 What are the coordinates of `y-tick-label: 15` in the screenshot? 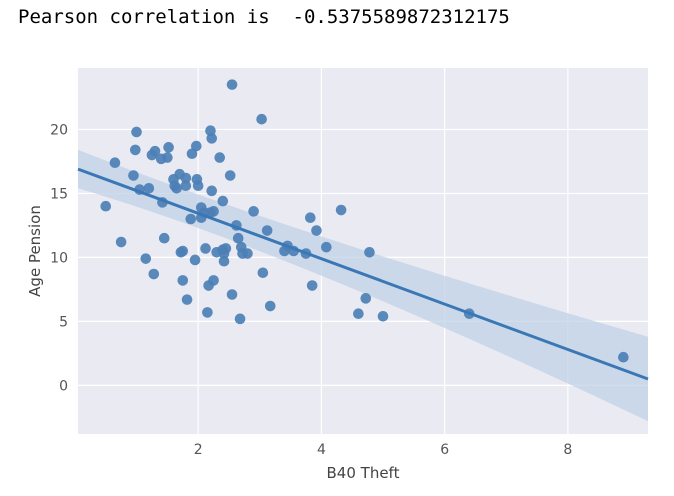 It's located at (59, 194).